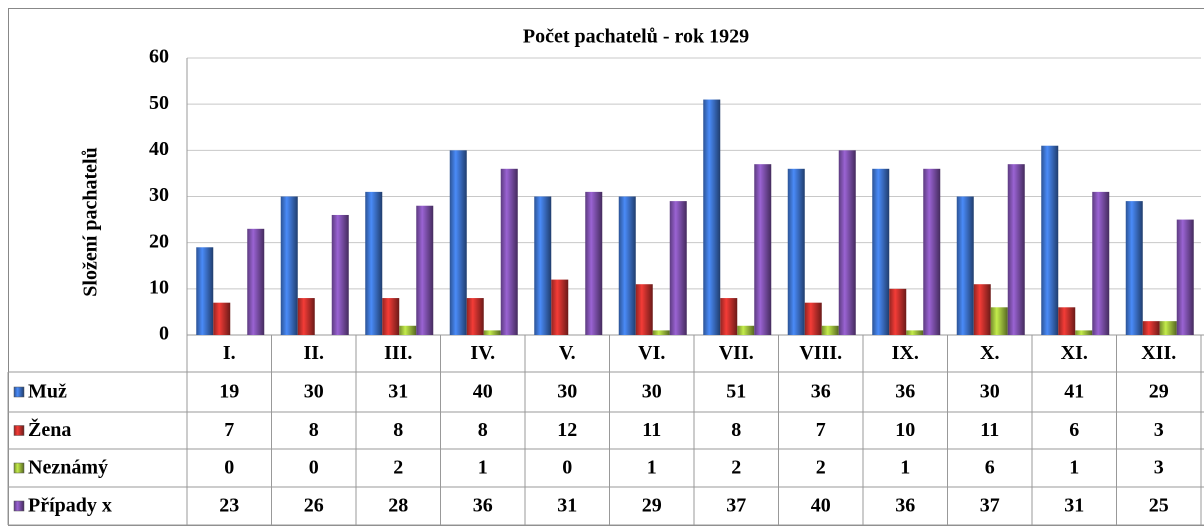  I want to click on y-tick-label: 30, so click(159, 195).